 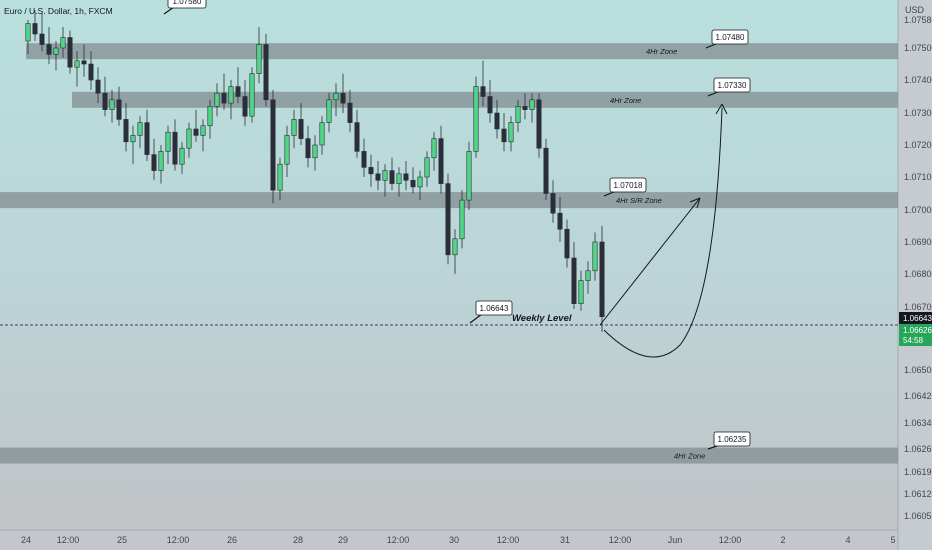 I want to click on callout-label: 1.07480, so click(x=730, y=37).